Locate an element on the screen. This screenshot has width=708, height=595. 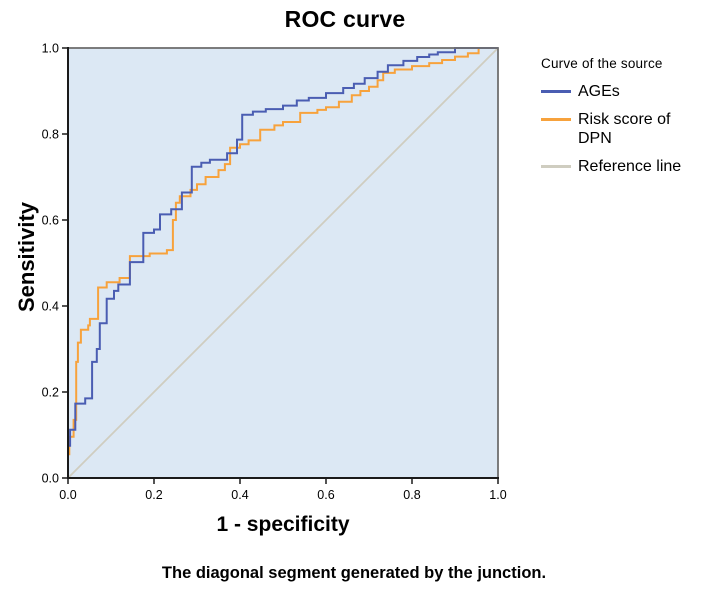
x-tick-label: 0.0 is located at coordinates (67, 495).